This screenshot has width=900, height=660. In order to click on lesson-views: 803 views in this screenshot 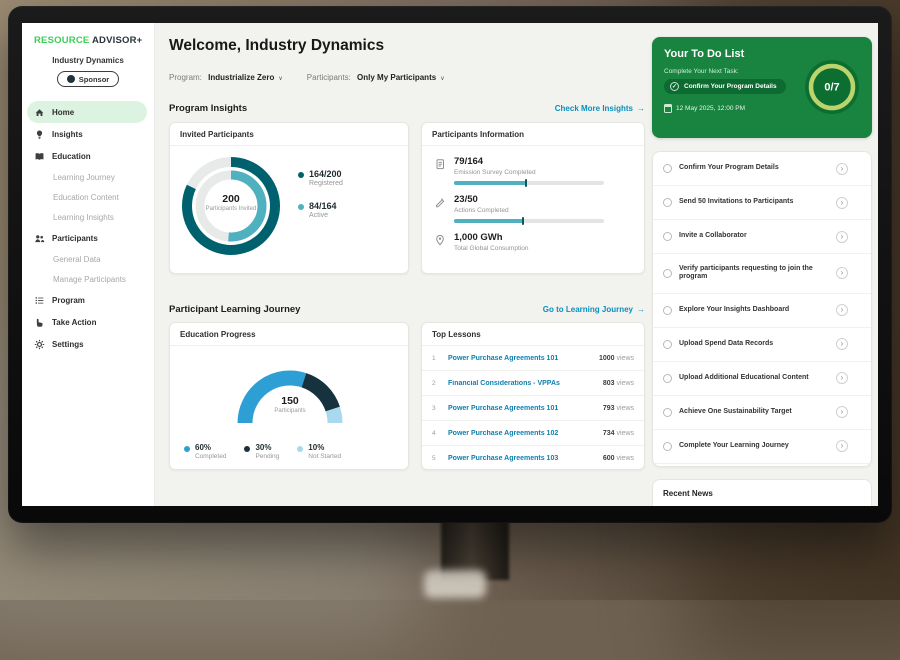, I will do `click(618, 383)`.